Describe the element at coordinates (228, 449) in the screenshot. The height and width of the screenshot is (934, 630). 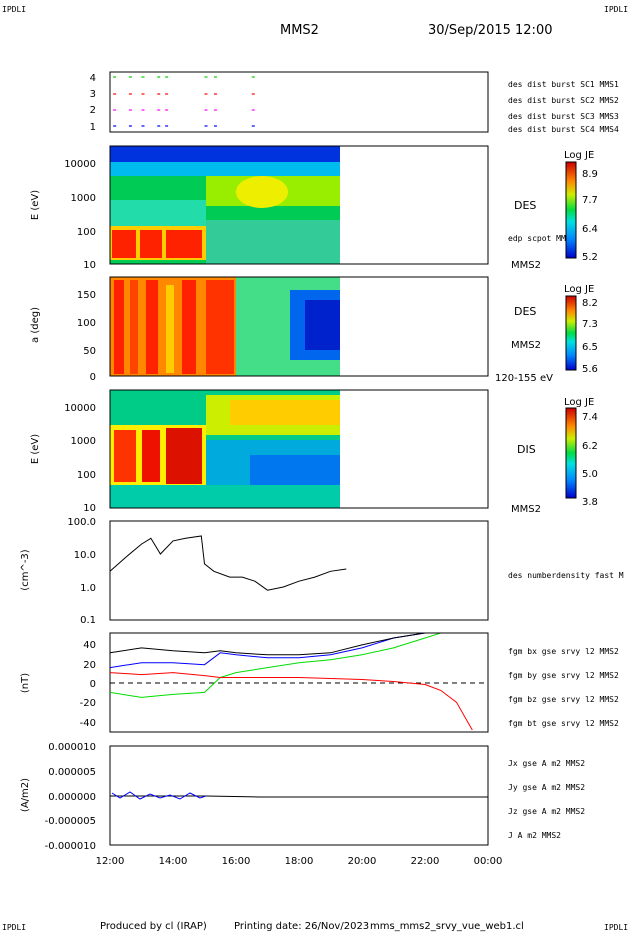
I see `dis-energy-spectrogram` at that location.